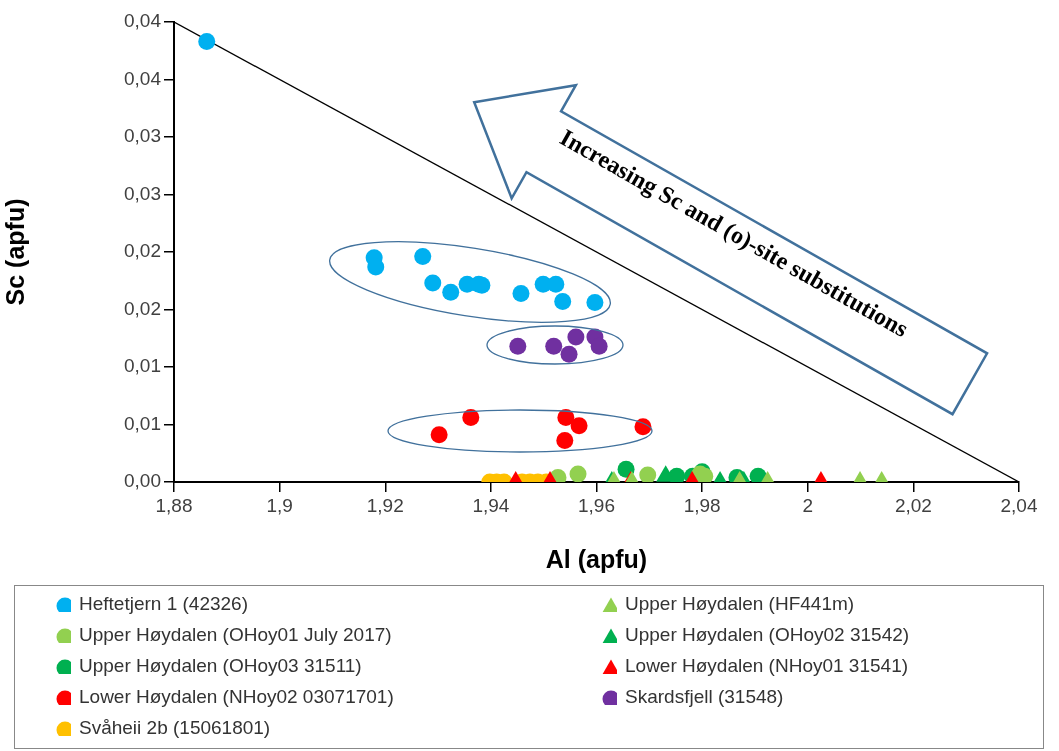 This screenshot has height=751, width=1059. Describe the element at coordinates (385, 505) in the screenshot. I see `x-tick-label: 1,92` at that location.